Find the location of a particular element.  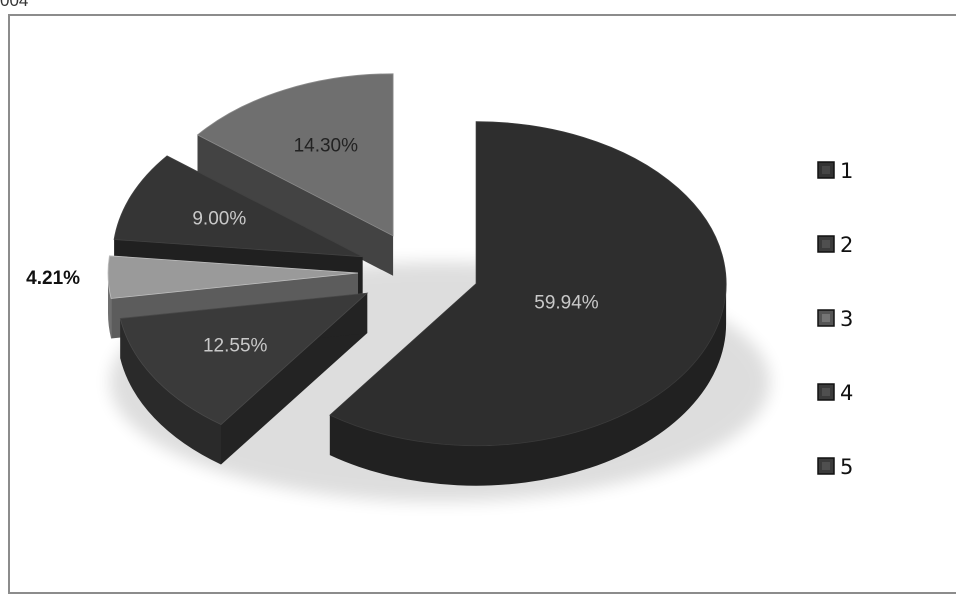

data-label-5: 14.30% is located at coordinates (326, 145).